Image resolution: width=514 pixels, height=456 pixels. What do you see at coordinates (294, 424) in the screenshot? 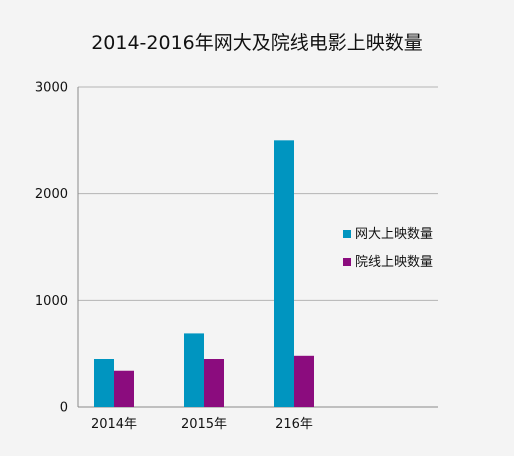
I see `x-tick-label: 216年` at bounding box center [294, 424].